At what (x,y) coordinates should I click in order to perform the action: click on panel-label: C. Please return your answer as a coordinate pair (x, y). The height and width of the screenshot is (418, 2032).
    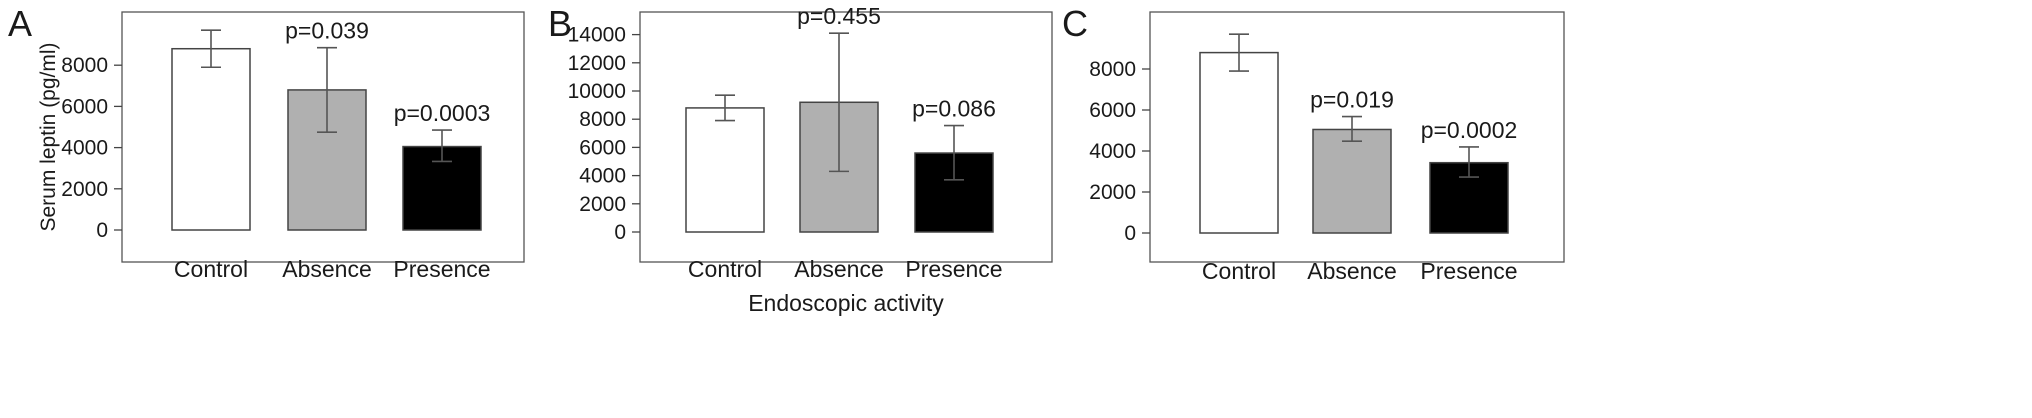
    Looking at the image, I should click on (1075, 23).